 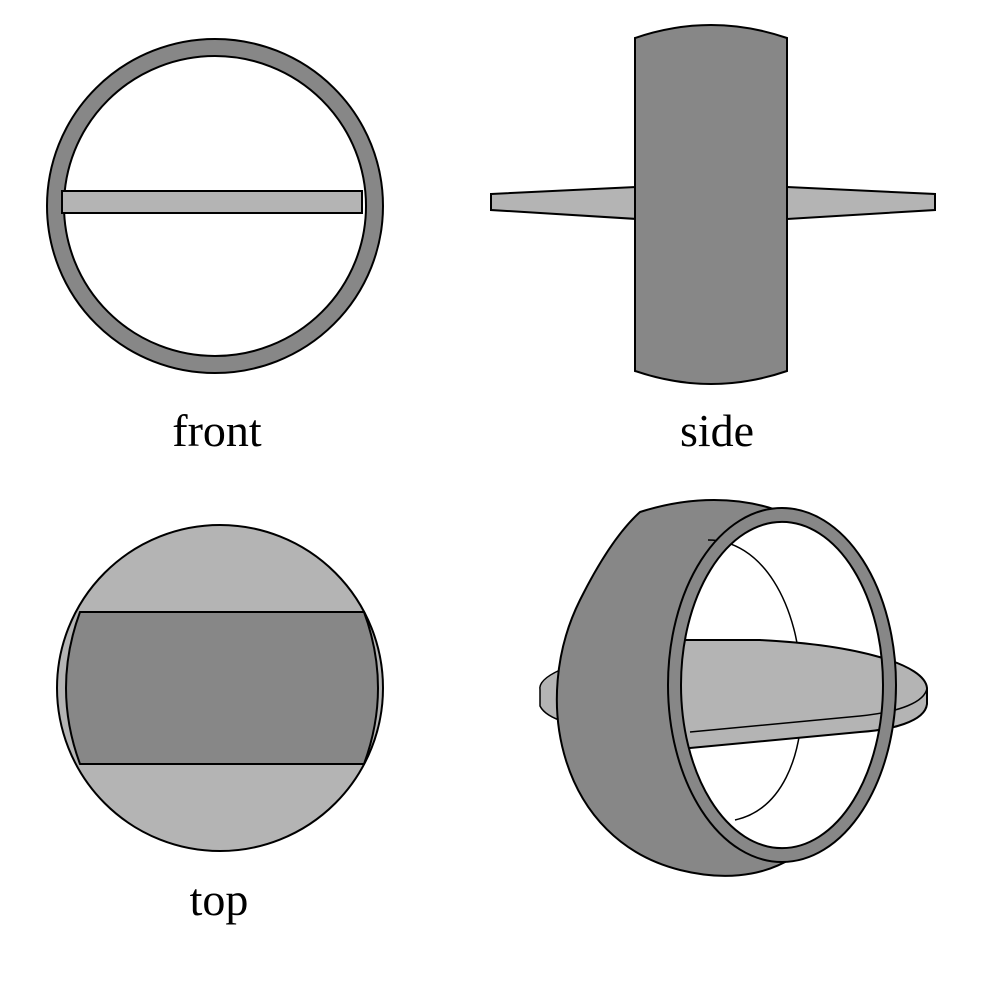 I want to click on iso-disc-top, so click(x=803, y=694).